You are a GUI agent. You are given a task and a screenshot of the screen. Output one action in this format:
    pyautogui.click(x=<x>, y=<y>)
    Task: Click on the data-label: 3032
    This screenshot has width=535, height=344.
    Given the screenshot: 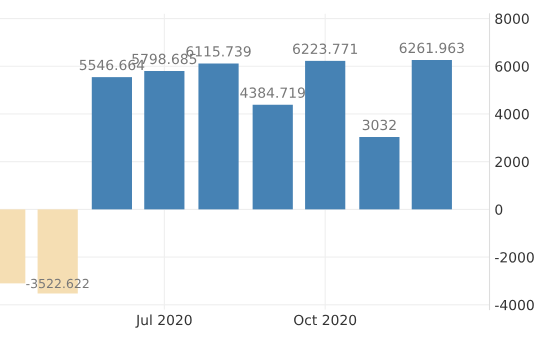 What is the action you would take?
    pyautogui.click(x=379, y=125)
    